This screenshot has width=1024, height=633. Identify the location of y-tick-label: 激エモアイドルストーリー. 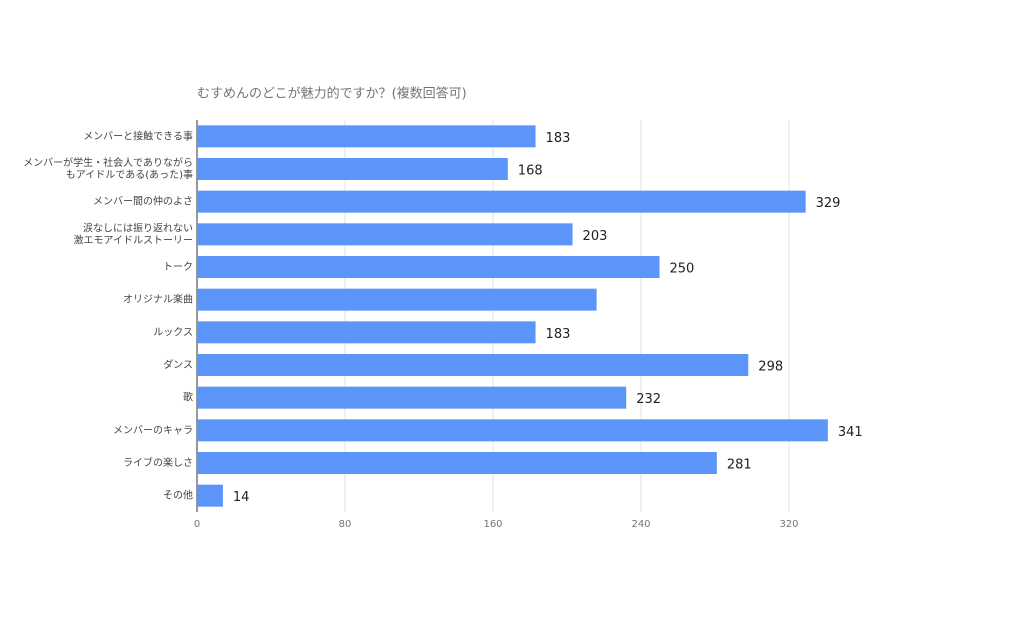
(134, 239).